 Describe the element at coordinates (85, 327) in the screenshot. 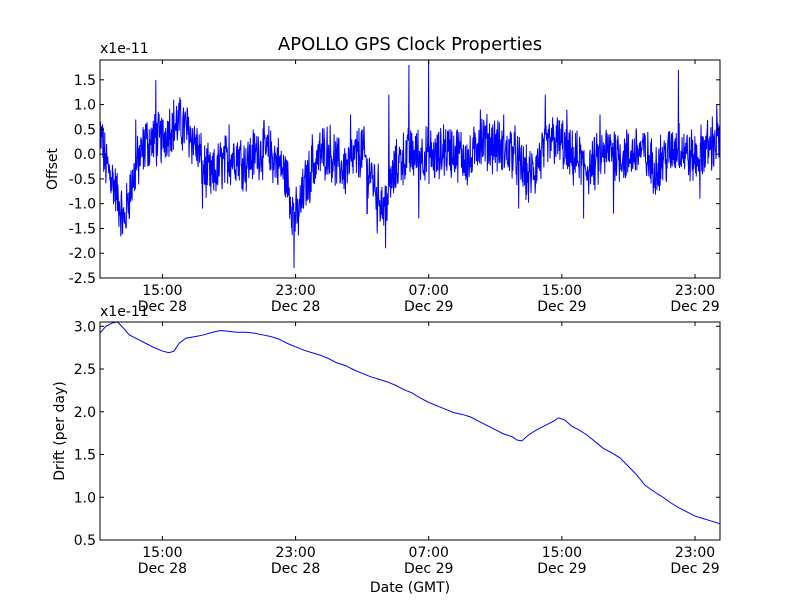

I see `drift-panel-ytick-label: 3.0` at that location.